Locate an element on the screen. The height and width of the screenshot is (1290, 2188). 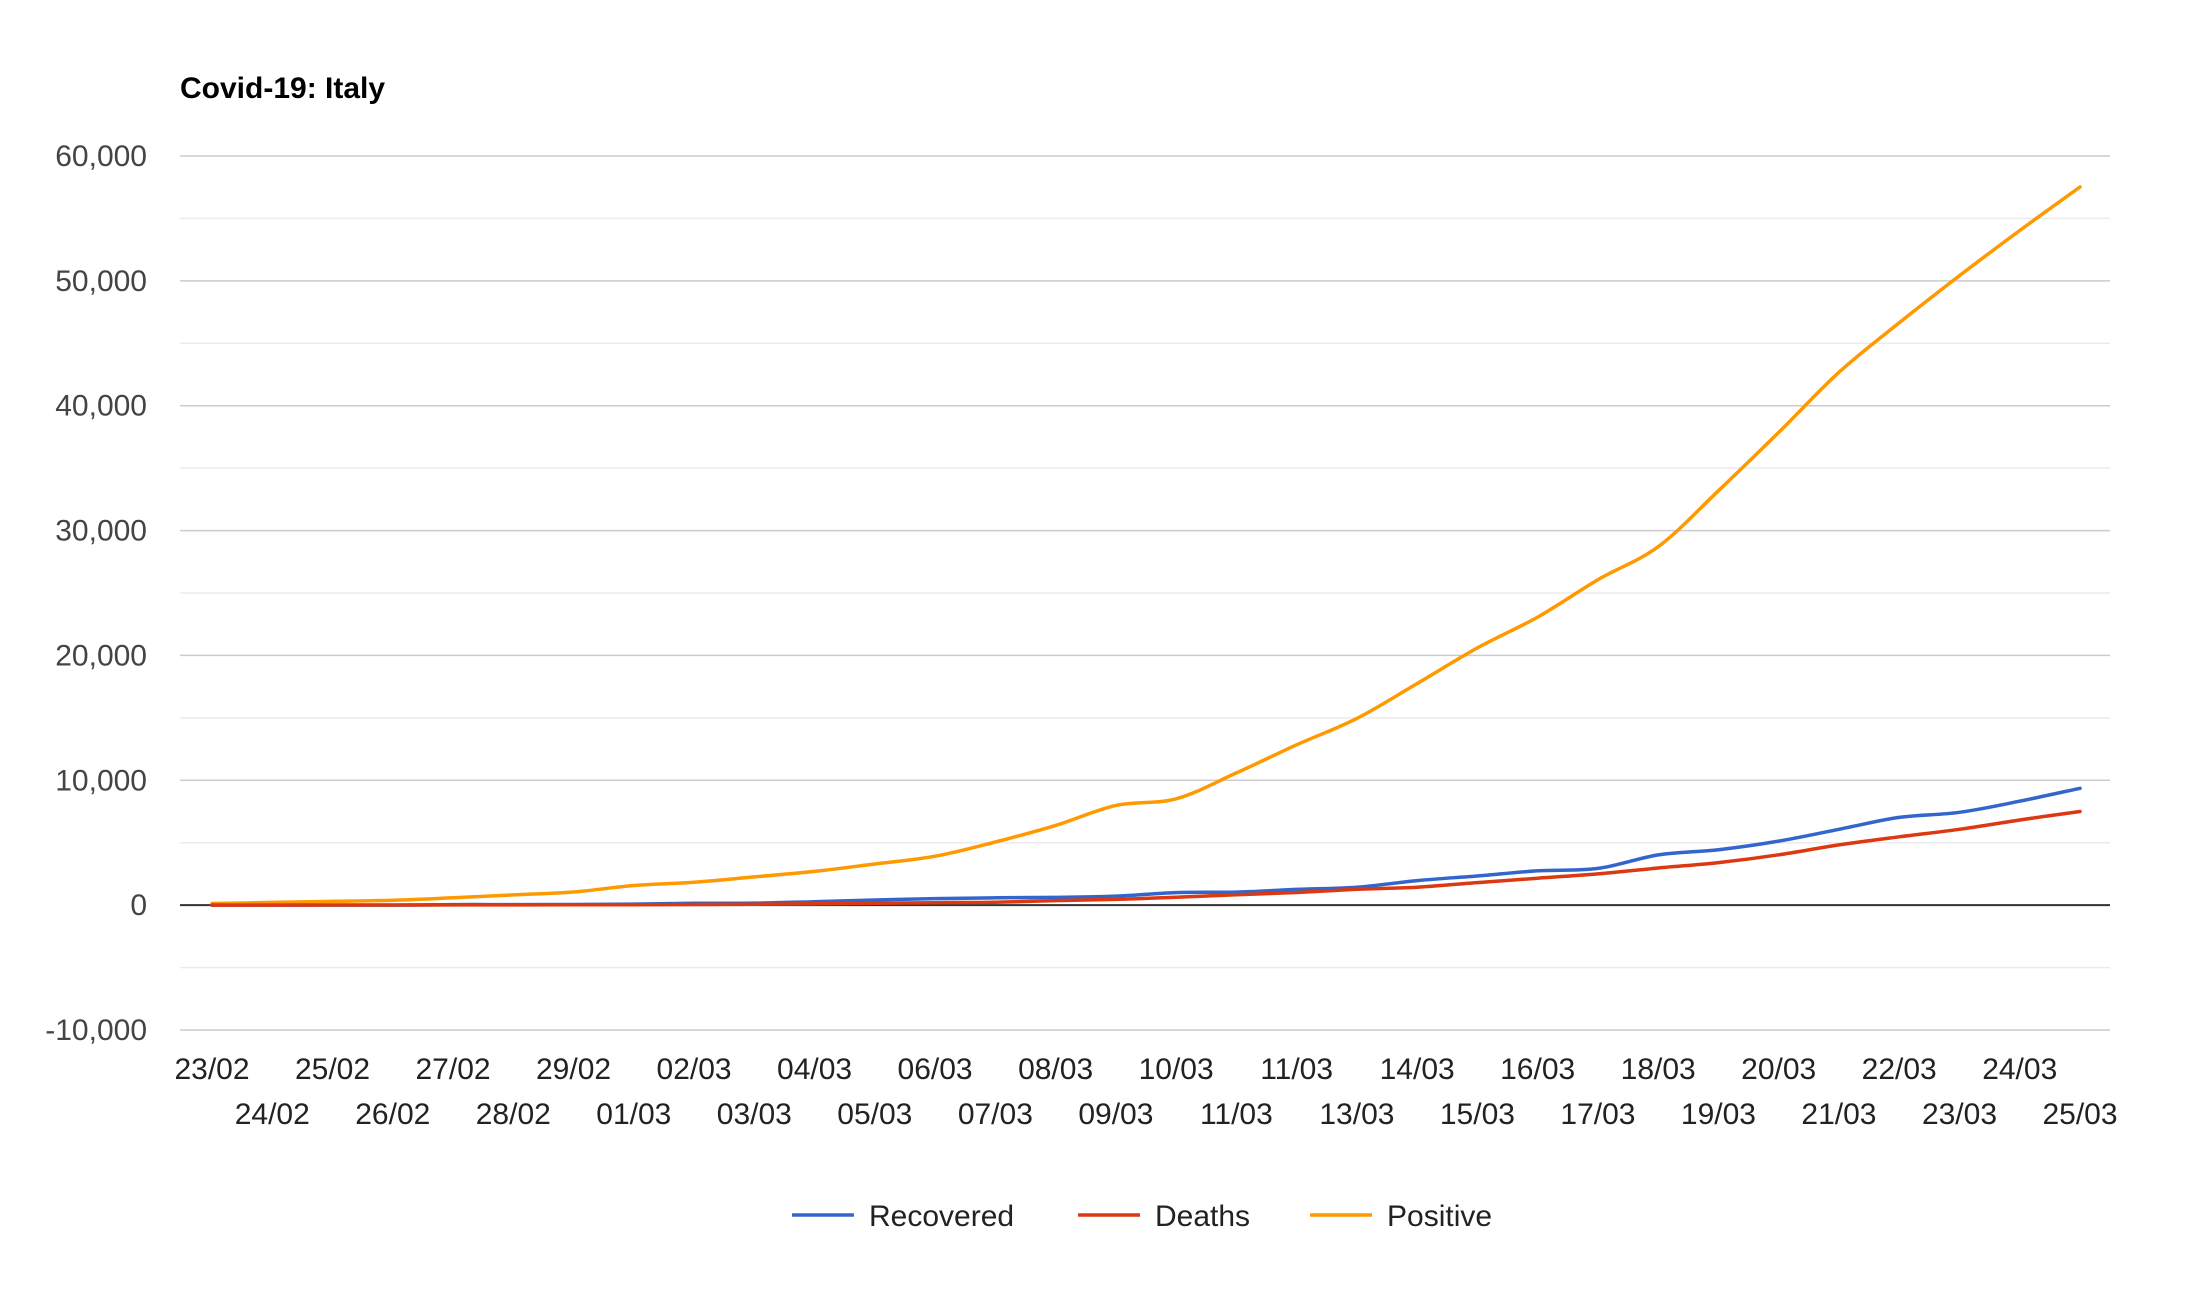
x-tick-label: 20/03 is located at coordinates (1778, 1069).